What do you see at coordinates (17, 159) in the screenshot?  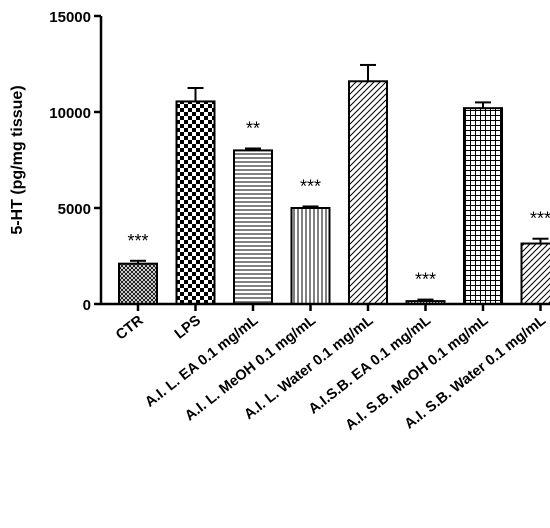 I see `y-axis-label: 5-HT (pg/mg tissue)` at bounding box center [17, 159].